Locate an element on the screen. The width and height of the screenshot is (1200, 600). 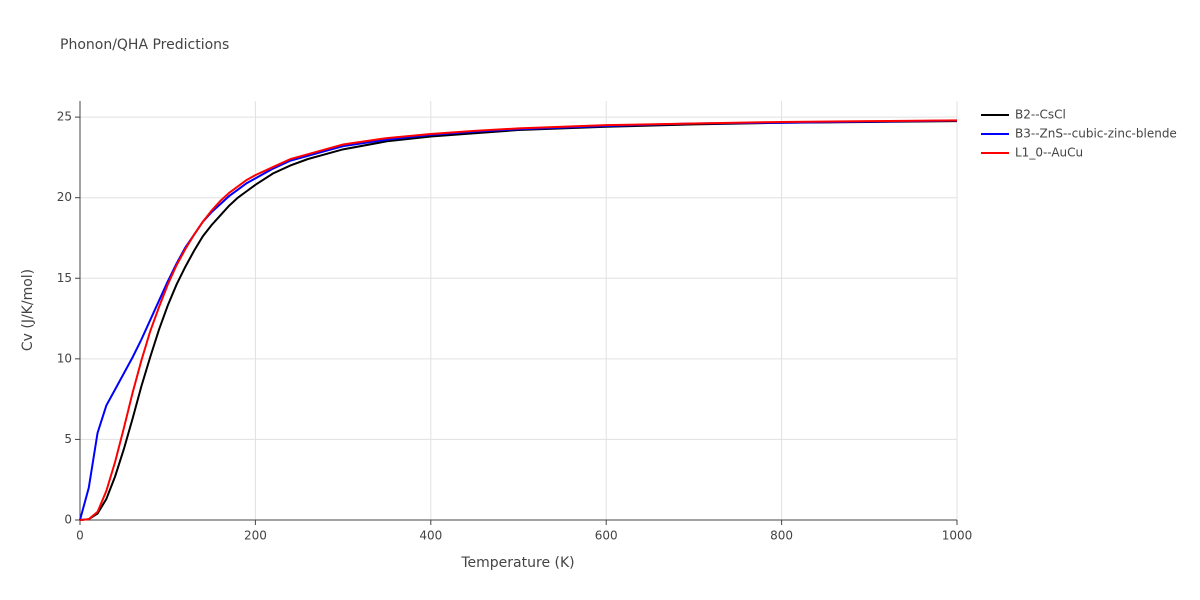
x-tick-label: 1000 is located at coordinates (957, 536).